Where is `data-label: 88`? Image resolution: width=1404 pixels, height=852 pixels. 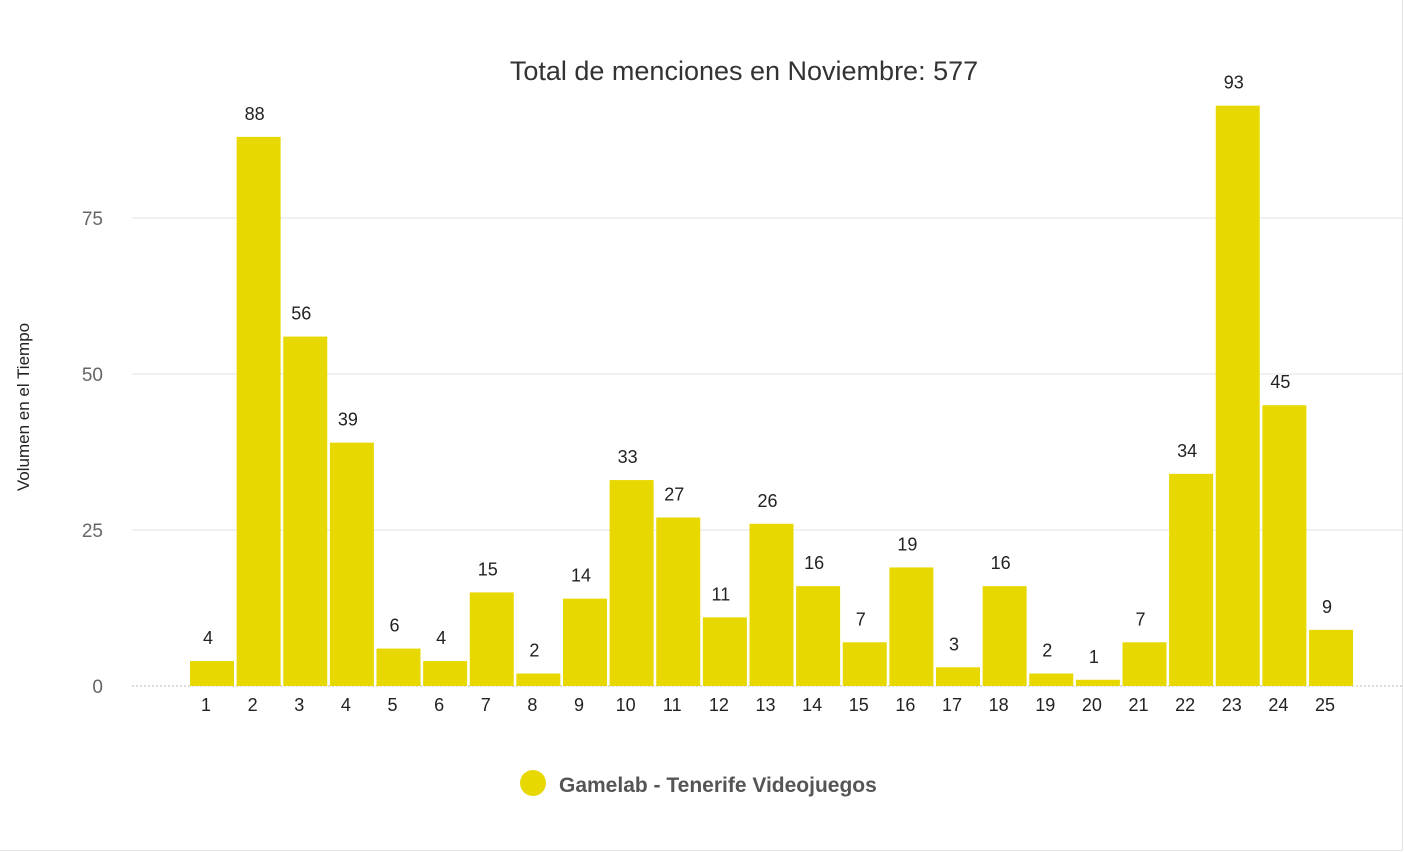 data-label: 88 is located at coordinates (255, 114).